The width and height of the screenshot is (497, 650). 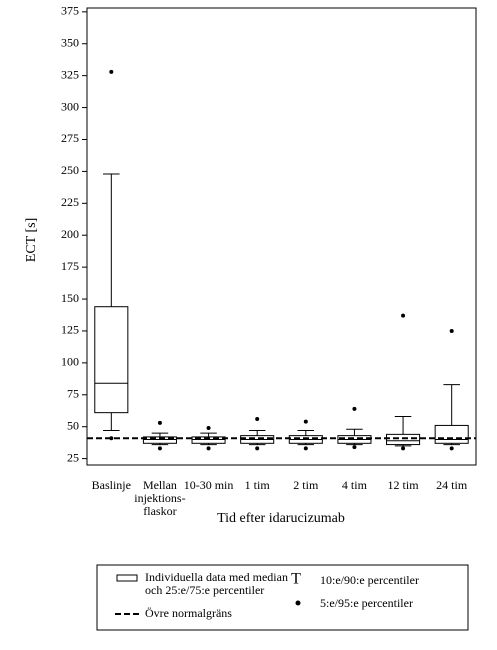 I want to click on x-tick-label: 10-30 min, so click(x=209, y=485).